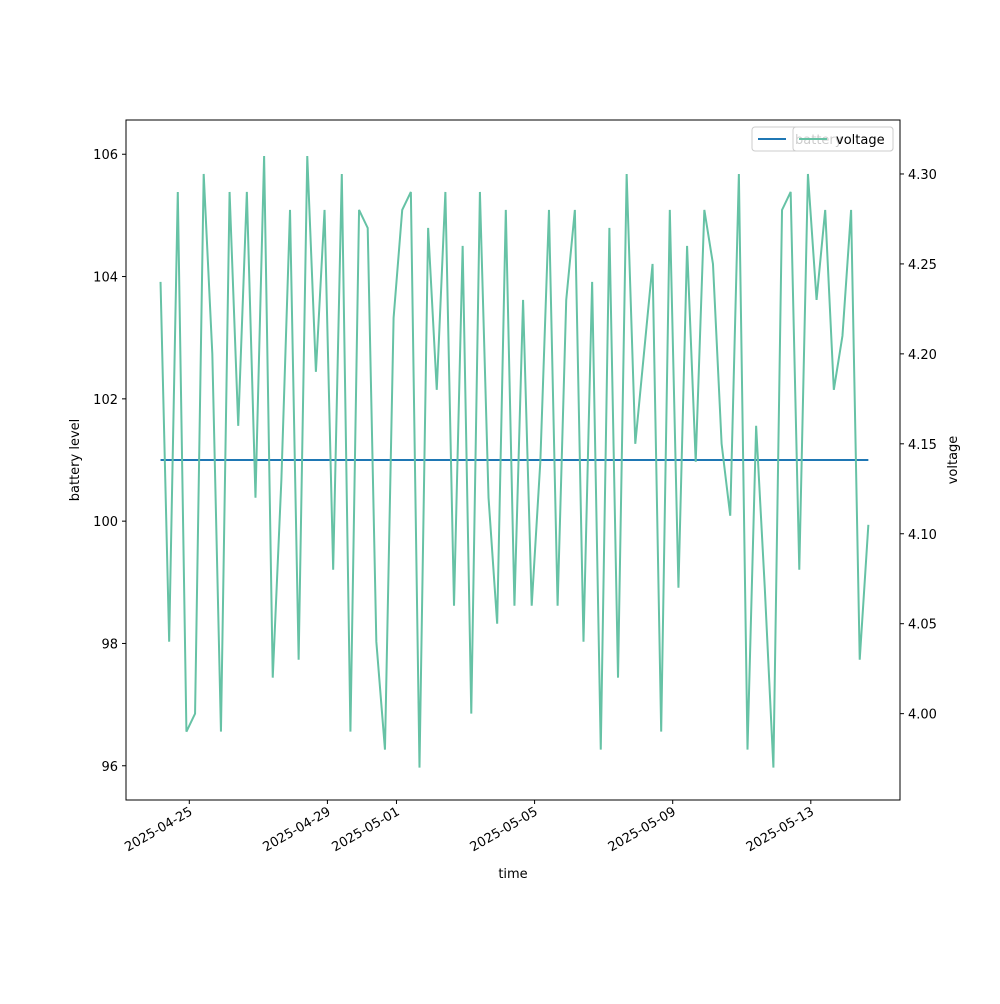 This screenshot has height=1004, width=1000. What do you see at coordinates (922, 715) in the screenshot?
I see `y2-tick-label: 4.00` at bounding box center [922, 715].